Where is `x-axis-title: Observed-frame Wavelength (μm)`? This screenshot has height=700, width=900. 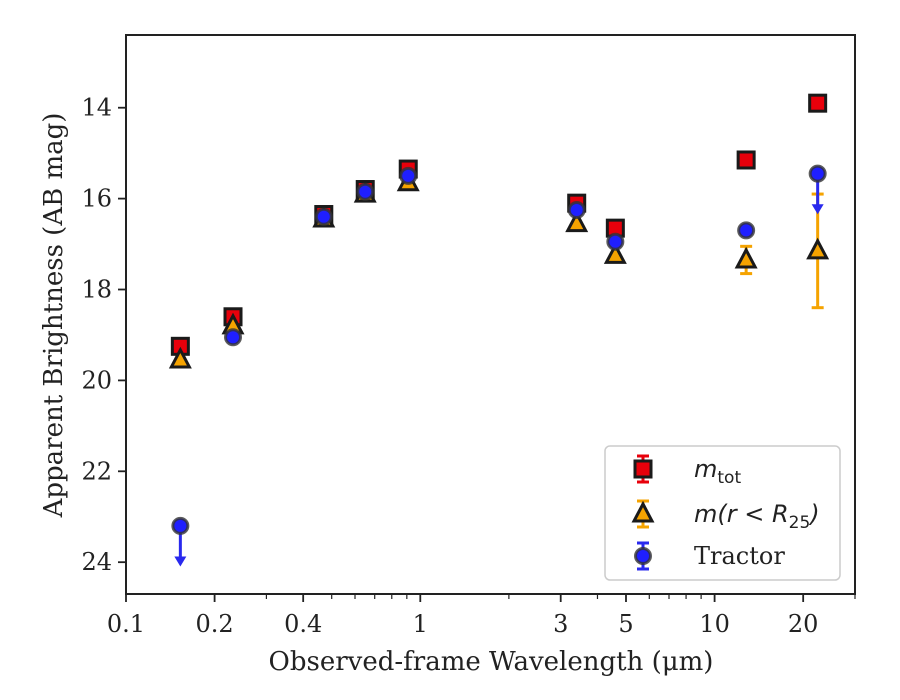
x-axis-title: Observed-frame Wavelength (μm) is located at coordinates (491, 662).